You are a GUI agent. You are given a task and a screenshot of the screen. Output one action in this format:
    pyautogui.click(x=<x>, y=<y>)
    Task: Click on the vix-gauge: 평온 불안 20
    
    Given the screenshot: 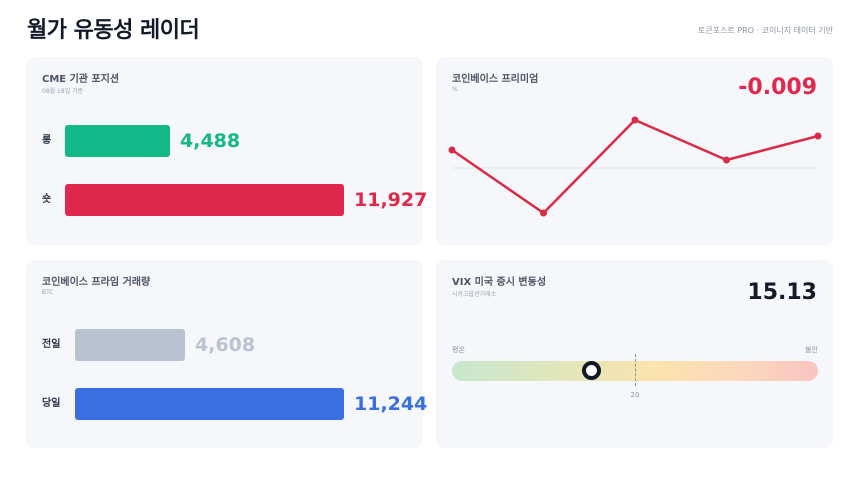 What is the action you would take?
    pyautogui.click(x=635, y=380)
    